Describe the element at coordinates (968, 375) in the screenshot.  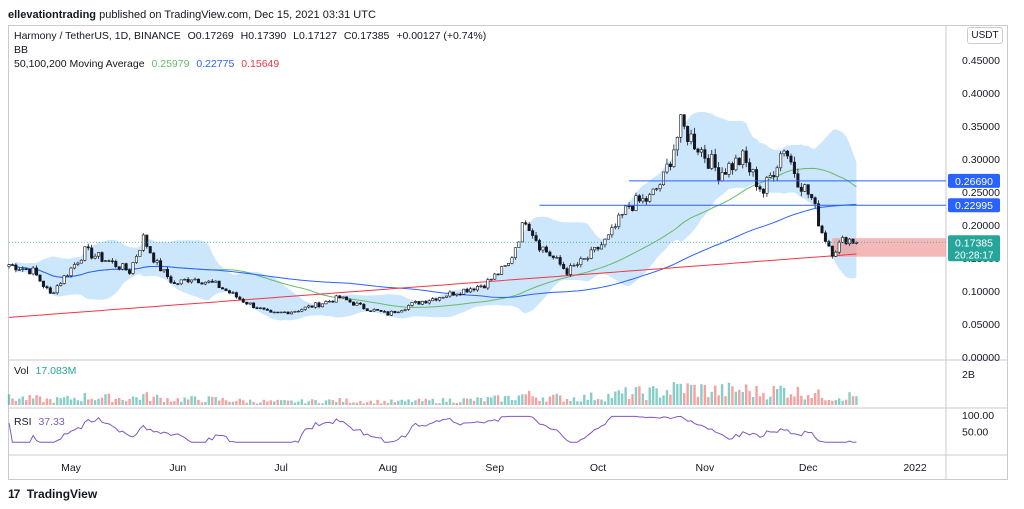
I see `volume-axis-label: 2B` at that location.